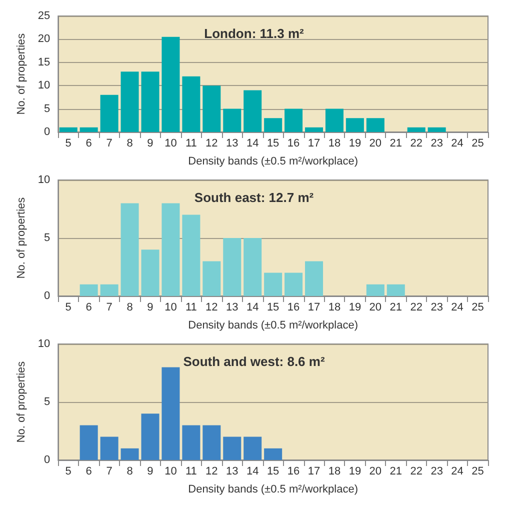 This screenshot has width=508, height=508. I want to click on x-tick-label: 13, so click(232, 472).